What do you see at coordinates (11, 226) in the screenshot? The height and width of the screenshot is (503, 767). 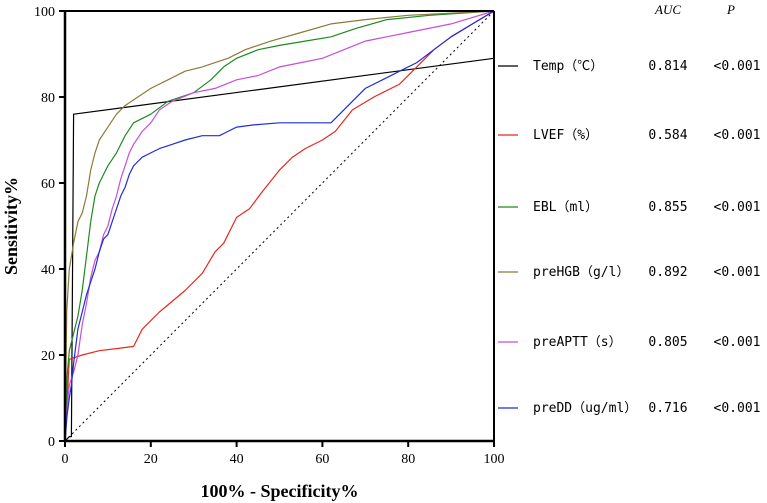 I see `y-axis-title: Sensitivity%` at bounding box center [11, 226].